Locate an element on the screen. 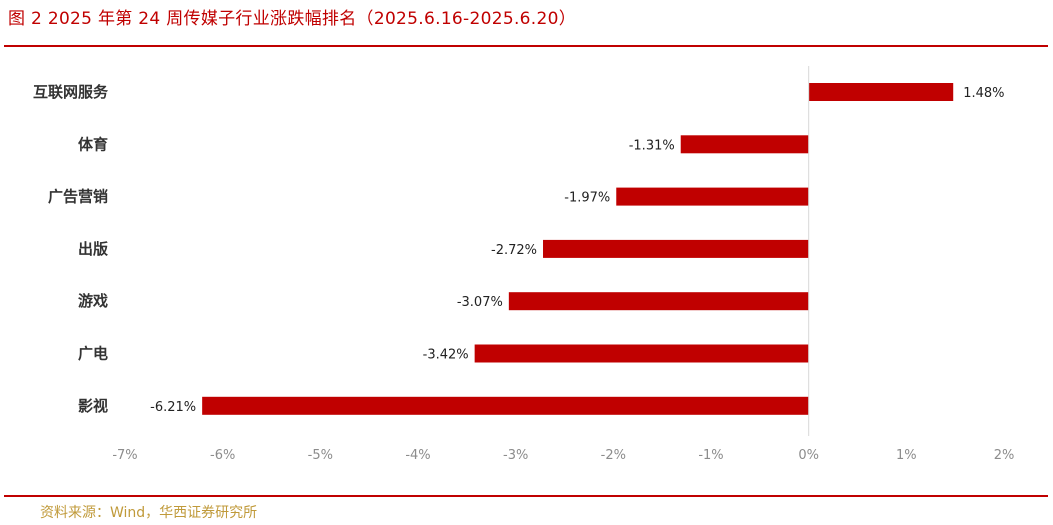 Image resolution: width=1053 pixels, height=525 pixels. value-label: -3.07% is located at coordinates (480, 302).